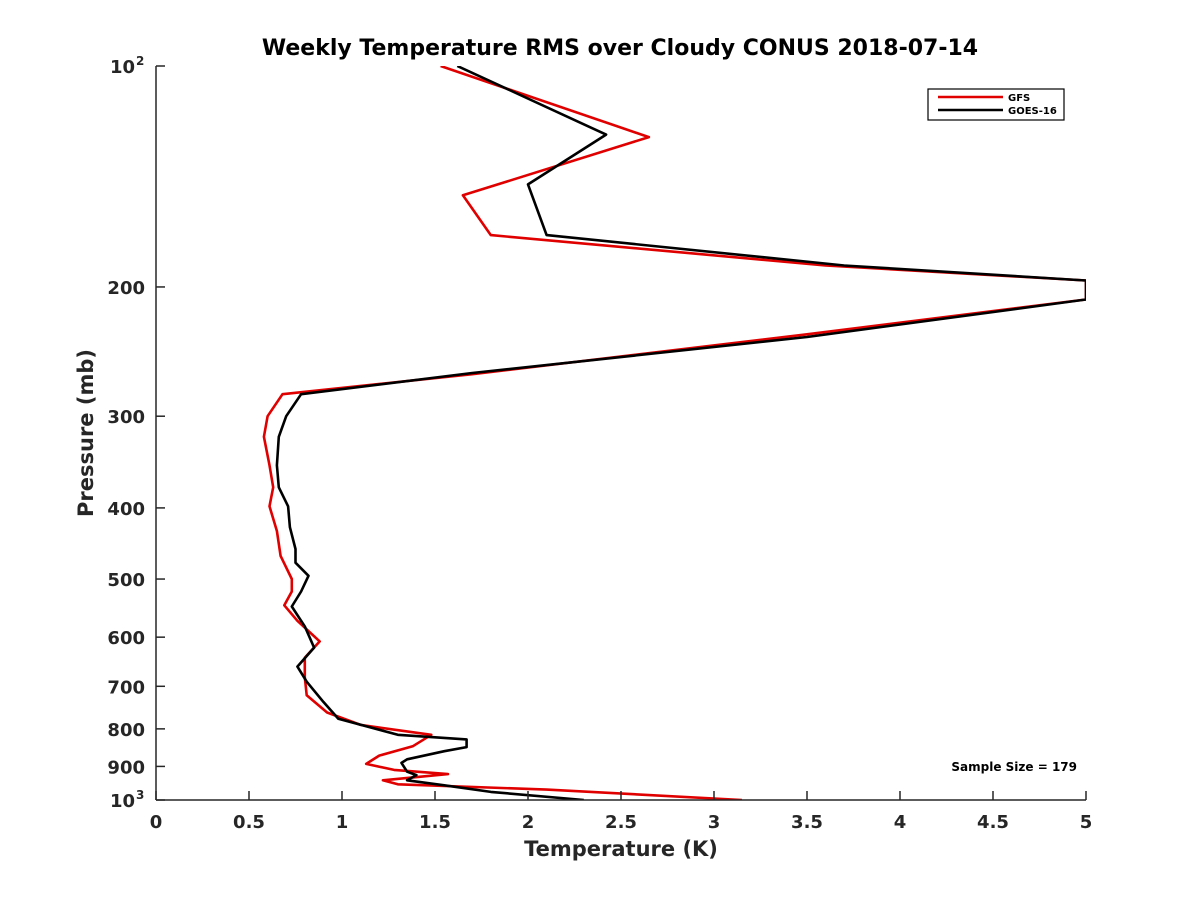 Image resolution: width=1200 pixels, height=900 pixels. I want to click on y-tick-label: 200, so click(126, 288).